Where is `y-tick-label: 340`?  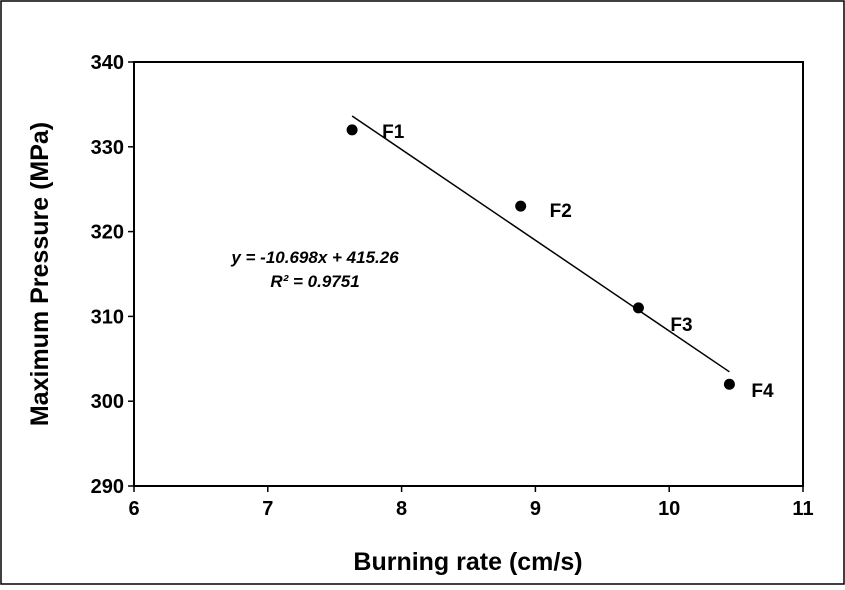 y-tick-label: 340 is located at coordinates (107, 63).